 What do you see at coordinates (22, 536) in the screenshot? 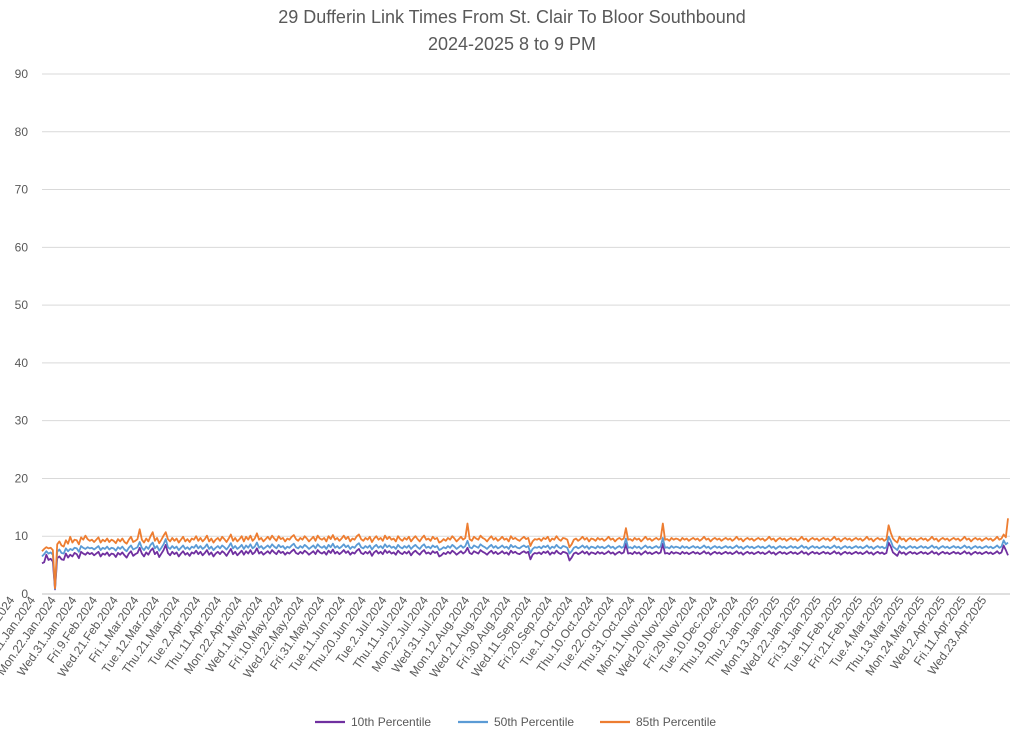
I see `y-tick-label: 10` at bounding box center [22, 536].